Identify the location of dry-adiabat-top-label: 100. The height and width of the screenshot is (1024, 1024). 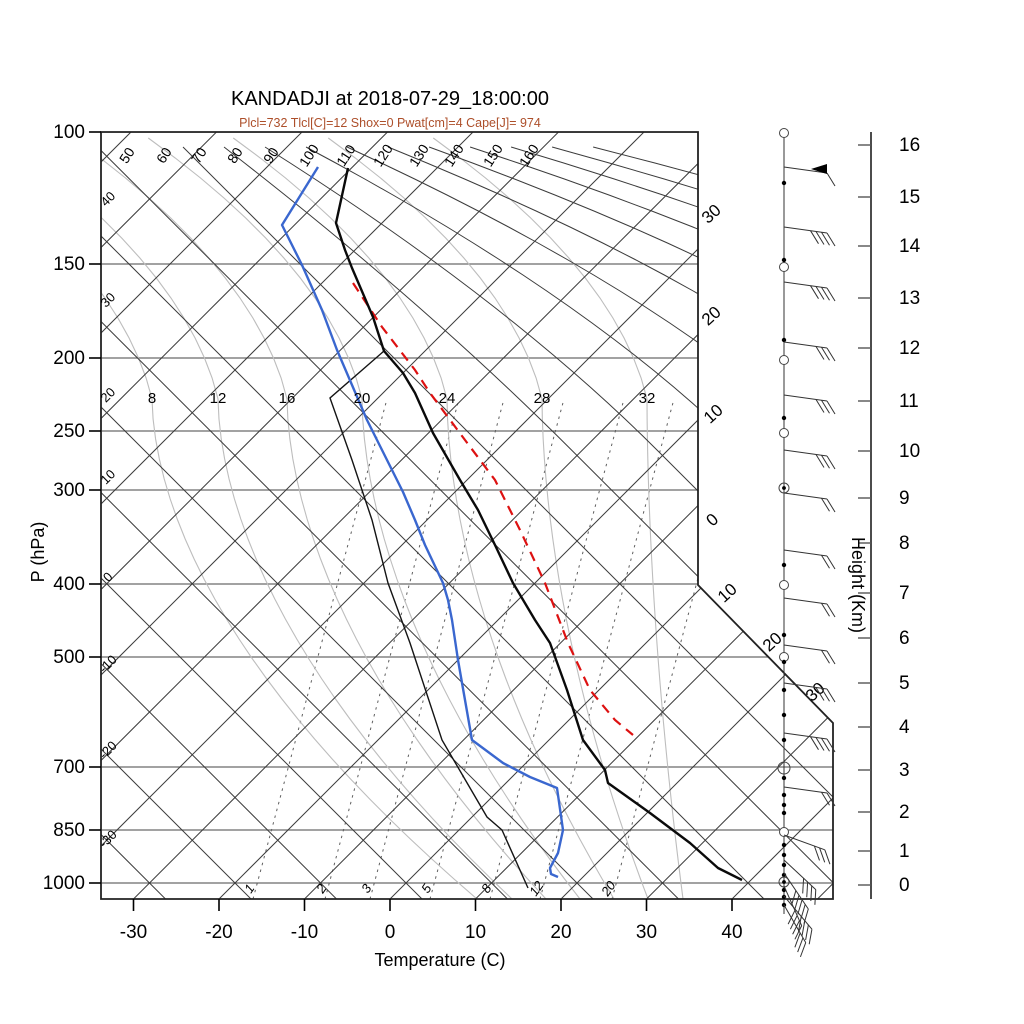
(309, 155).